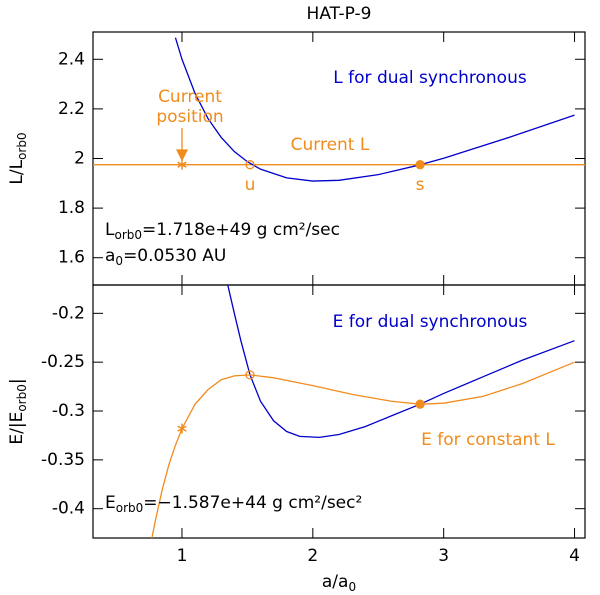  What do you see at coordinates (63, 362) in the screenshot?
I see `y-tick-label: -0.25` at bounding box center [63, 362].